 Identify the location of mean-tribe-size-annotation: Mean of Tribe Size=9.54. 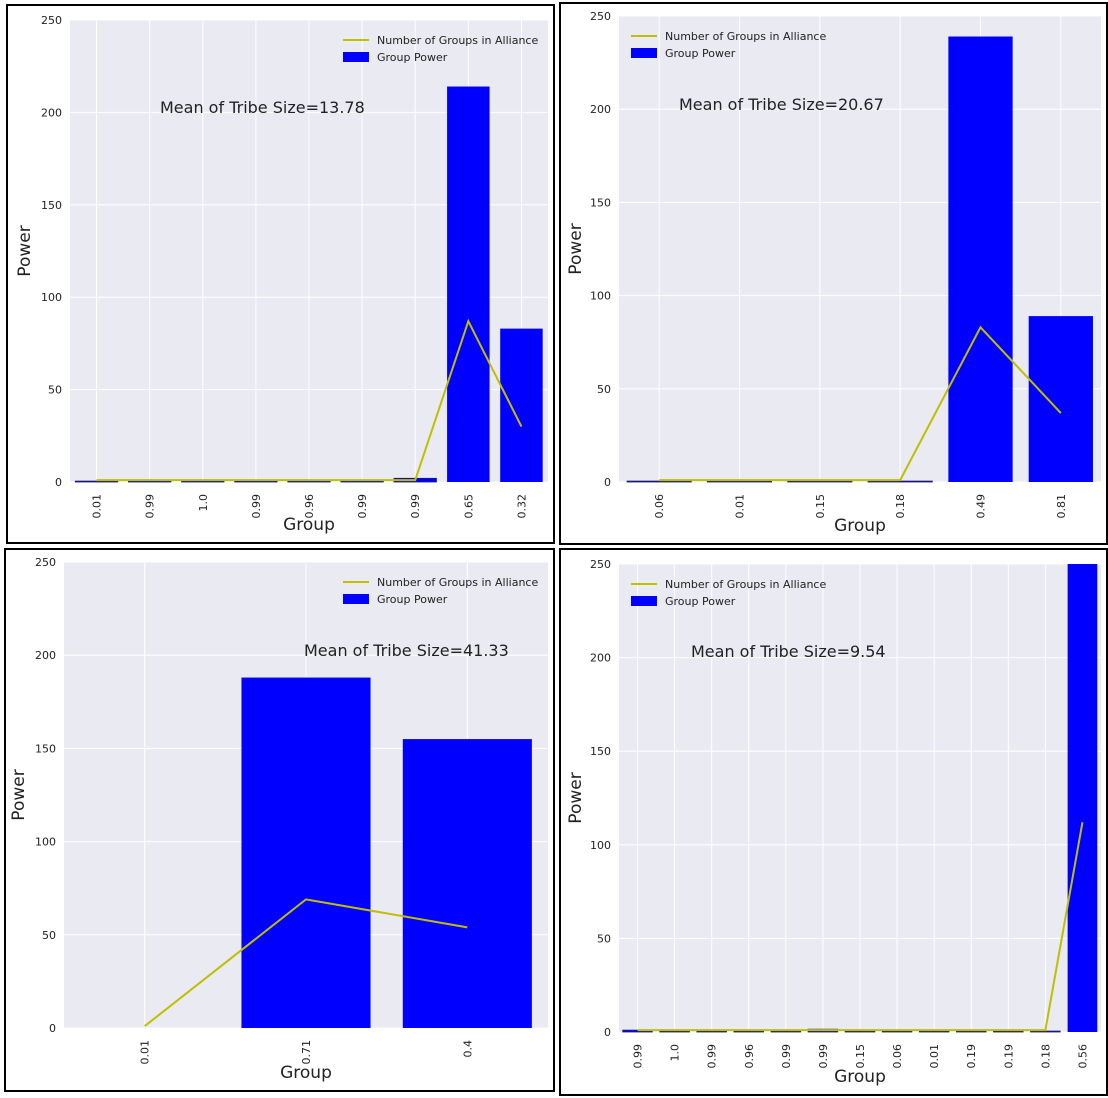
(788, 651).